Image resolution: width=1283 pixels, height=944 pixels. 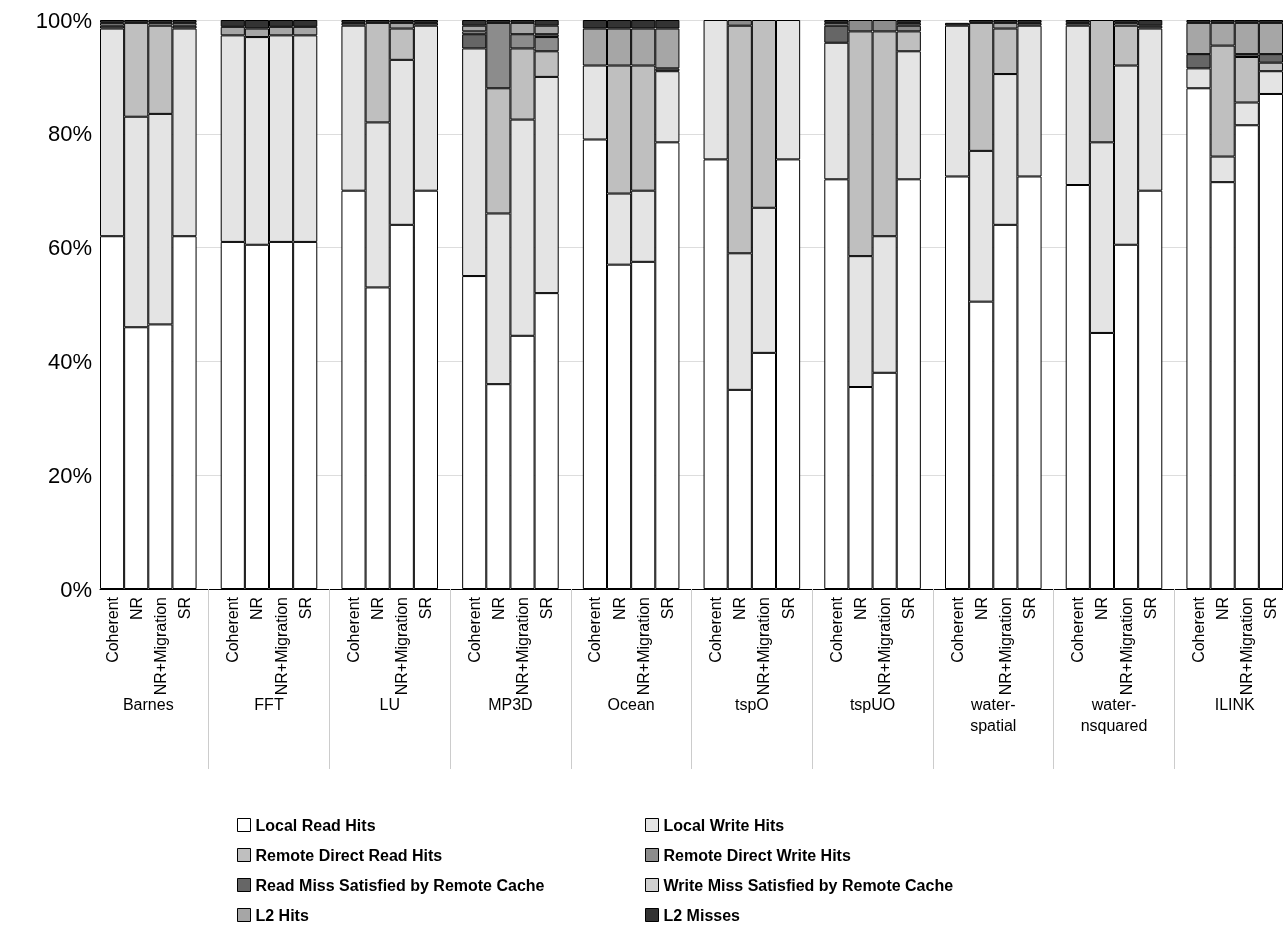 What do you see at coordinates (757, 855) in the screenshot?
I see `legend-label: Remote Direct Write Hits` at bounding box center [757, 855].